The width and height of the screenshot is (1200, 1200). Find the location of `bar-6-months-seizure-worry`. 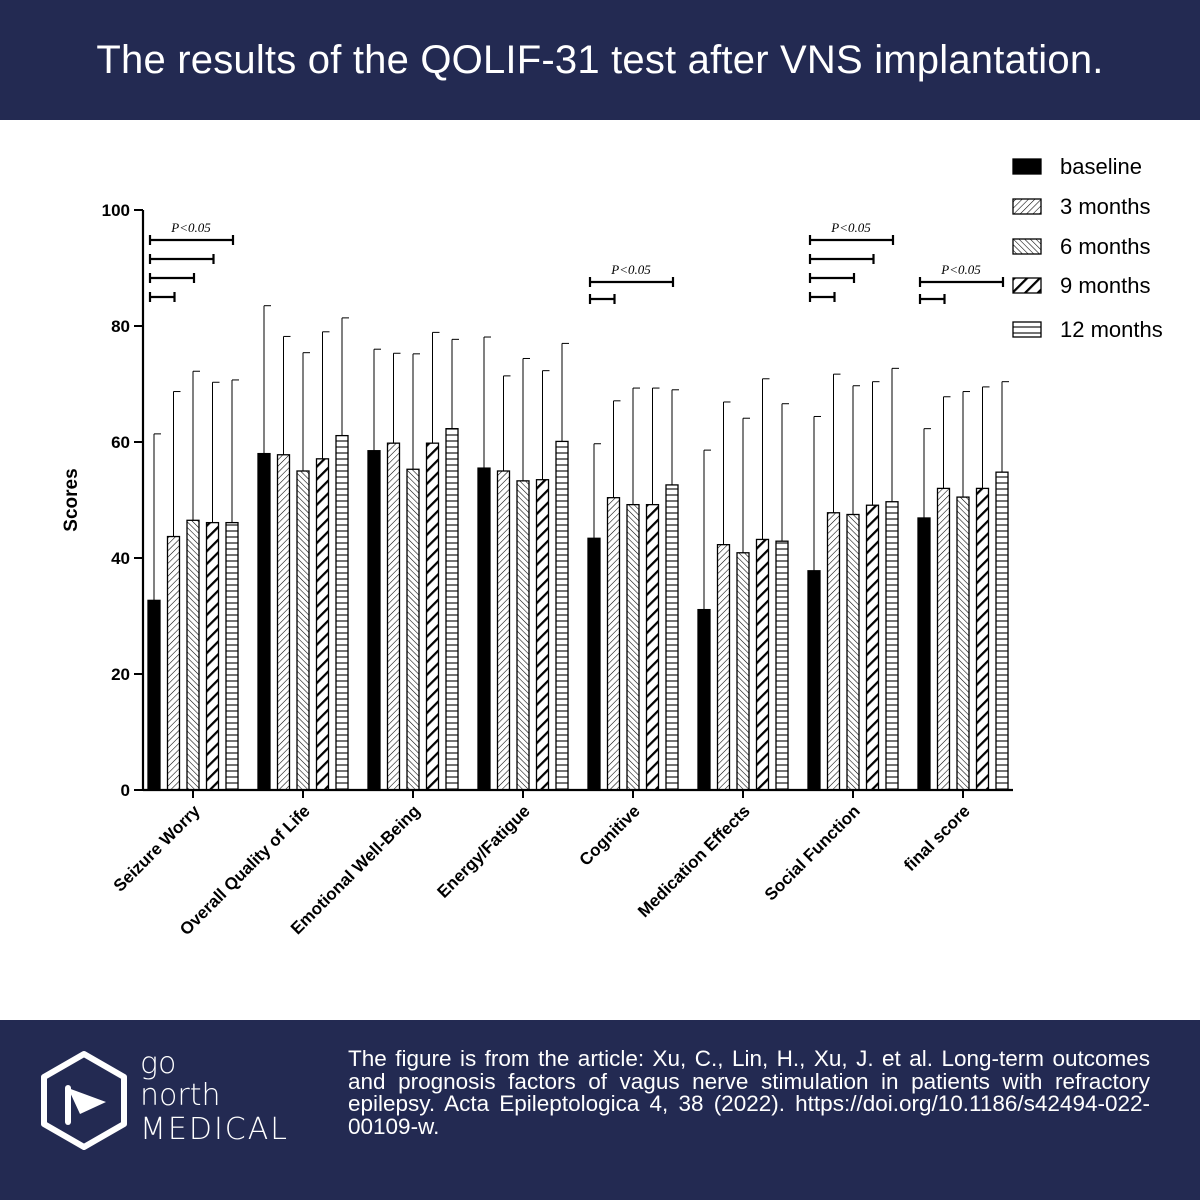

bar-6-months-seizure-worry is located at coordinates (193, 655).